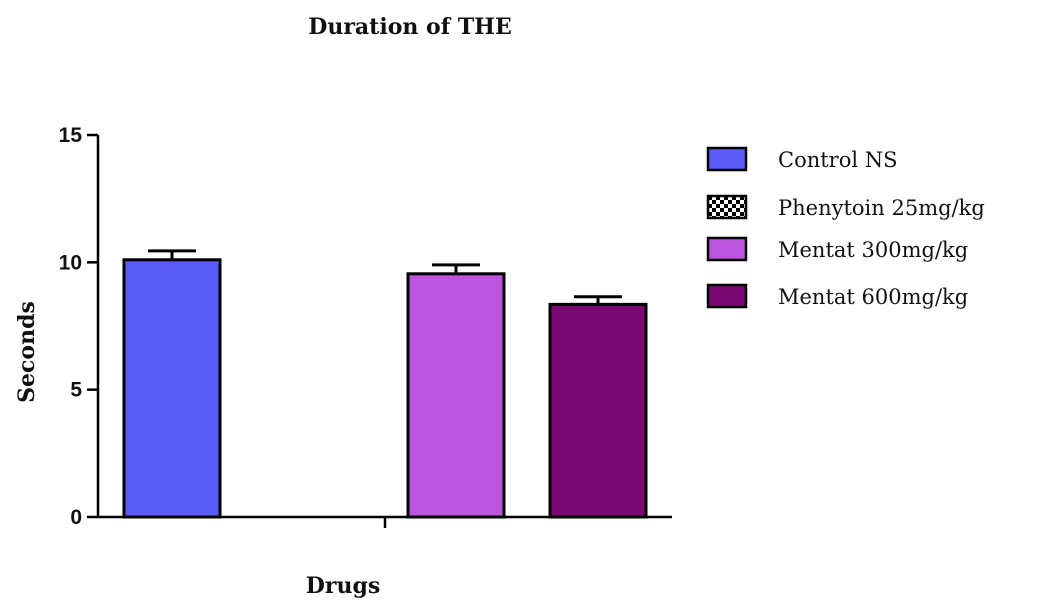  I want to click on y-tick-label: 10, so click(70, 262).